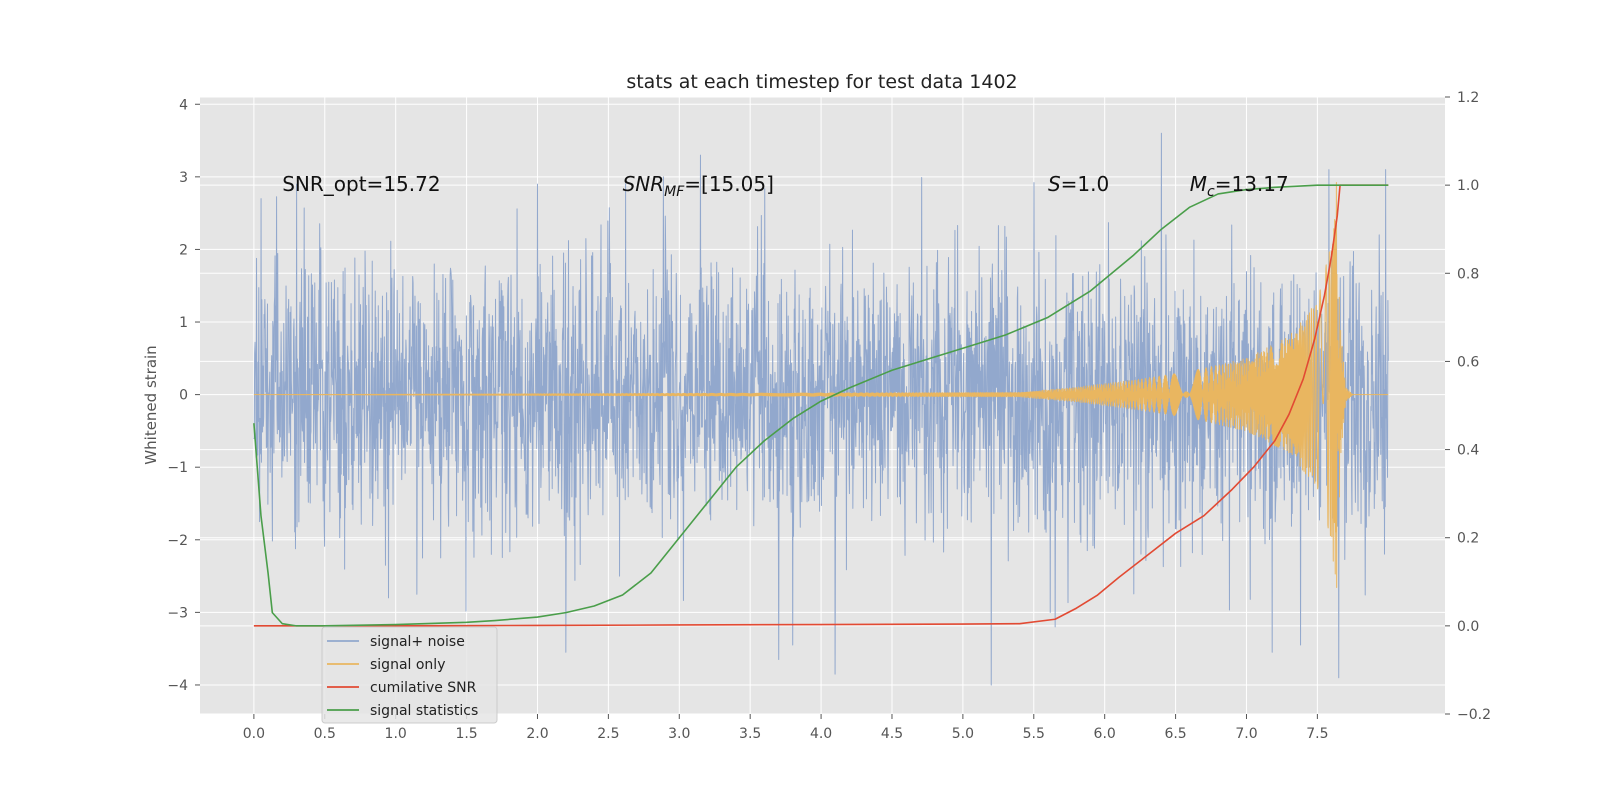 Image resolution: width=1600 pixels, height=800 pixels. I want to click on x-tick-label: 0.0, so click(254, 734).